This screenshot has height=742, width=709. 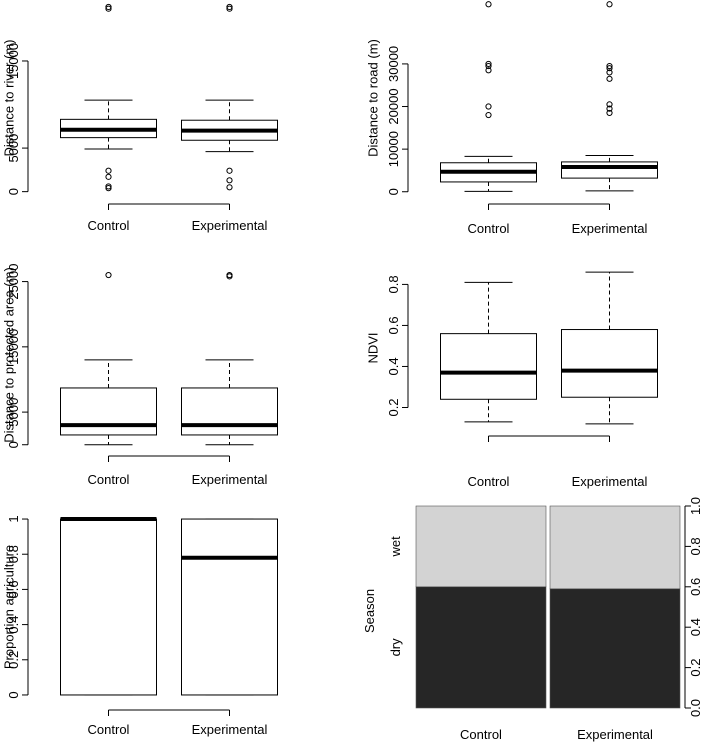 What do you see at coordinates (369, 611) in the screenshot?
I see `y-axis-label: Season` at bounding box center [369, 611].